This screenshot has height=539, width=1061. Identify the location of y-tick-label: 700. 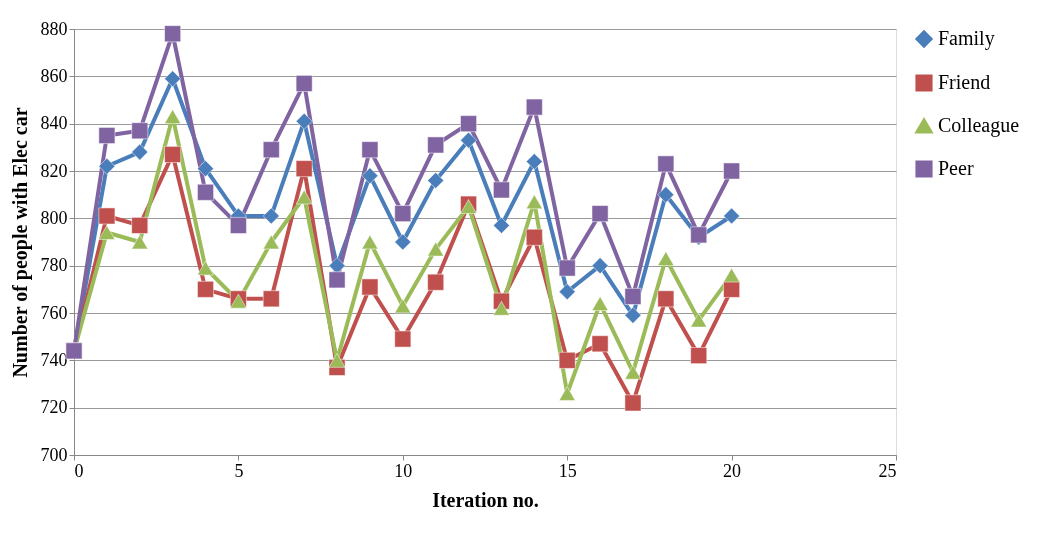
(54, 454).